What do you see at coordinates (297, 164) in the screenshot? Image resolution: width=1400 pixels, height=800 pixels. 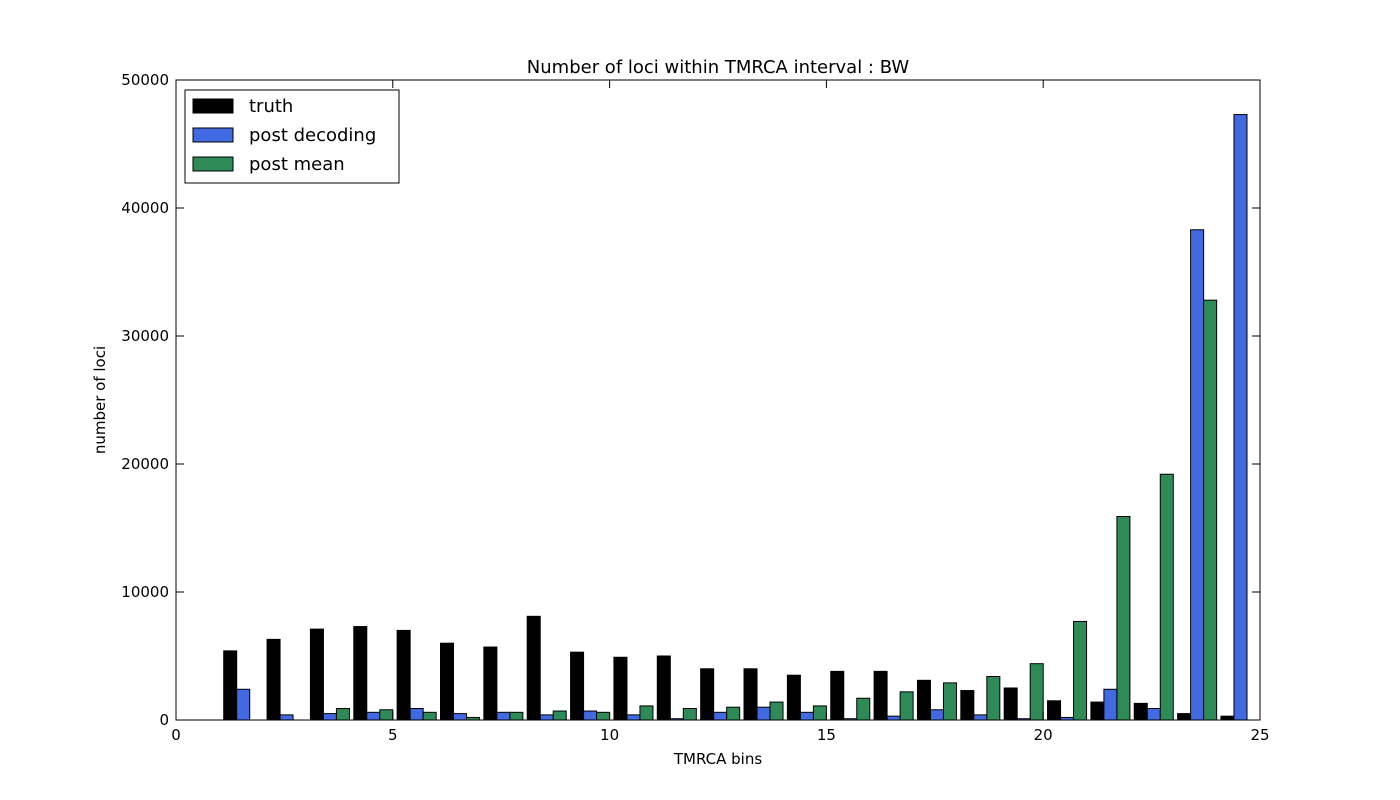 I see `legend-label-post-mean: post mean` at bounding box center [297, 164].